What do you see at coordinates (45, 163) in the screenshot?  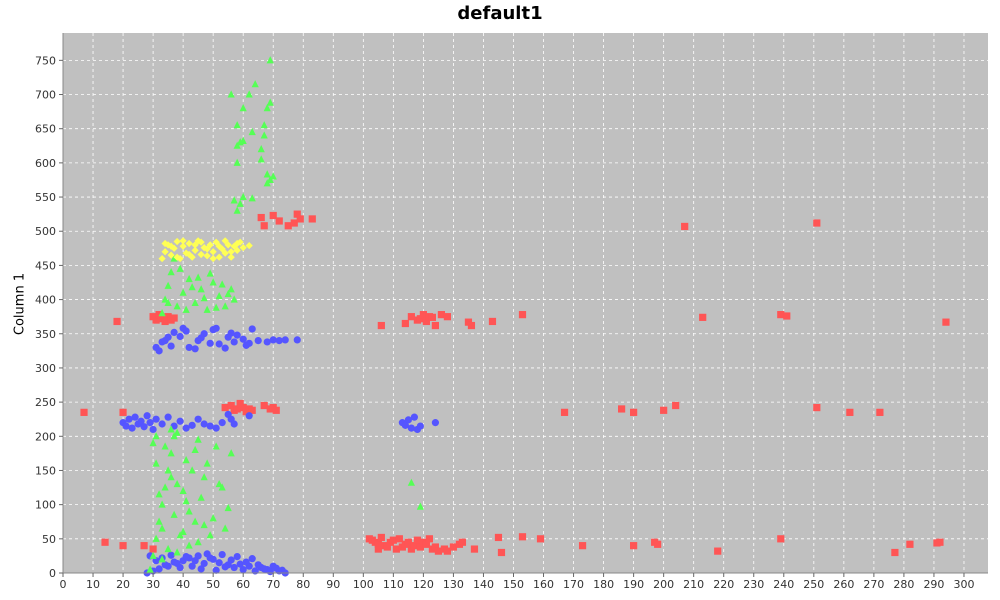 I see `y-tick-label: 600` at bounding box center [45, 163].